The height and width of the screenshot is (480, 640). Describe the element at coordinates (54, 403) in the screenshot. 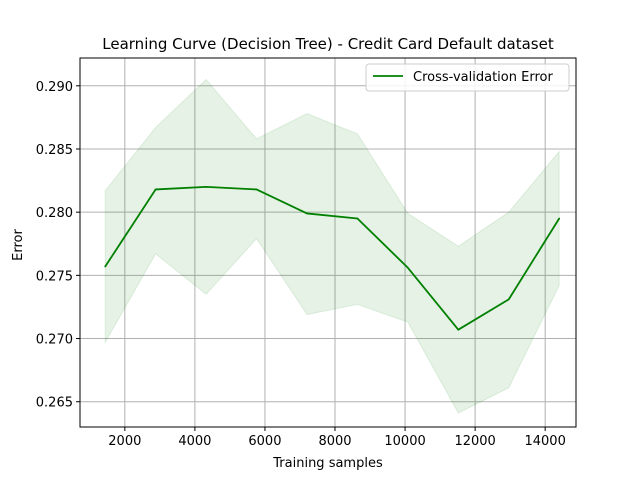

I see `y-tick-label: 0.265` at that location.